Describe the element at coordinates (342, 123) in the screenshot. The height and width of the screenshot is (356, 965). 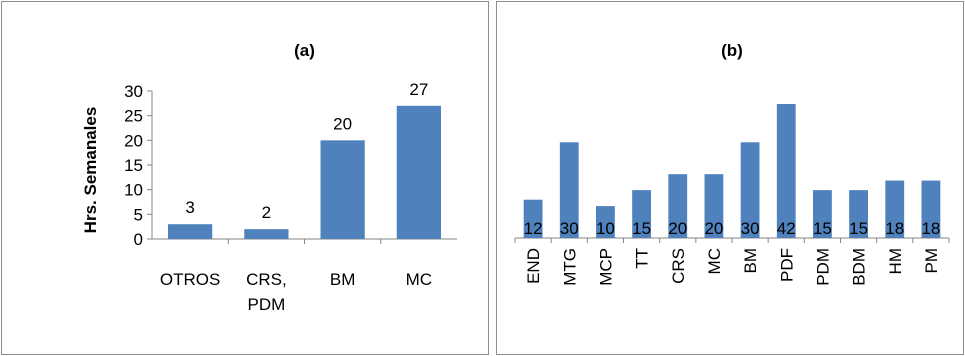
I see `chart-a-data-label: 20` at that location.